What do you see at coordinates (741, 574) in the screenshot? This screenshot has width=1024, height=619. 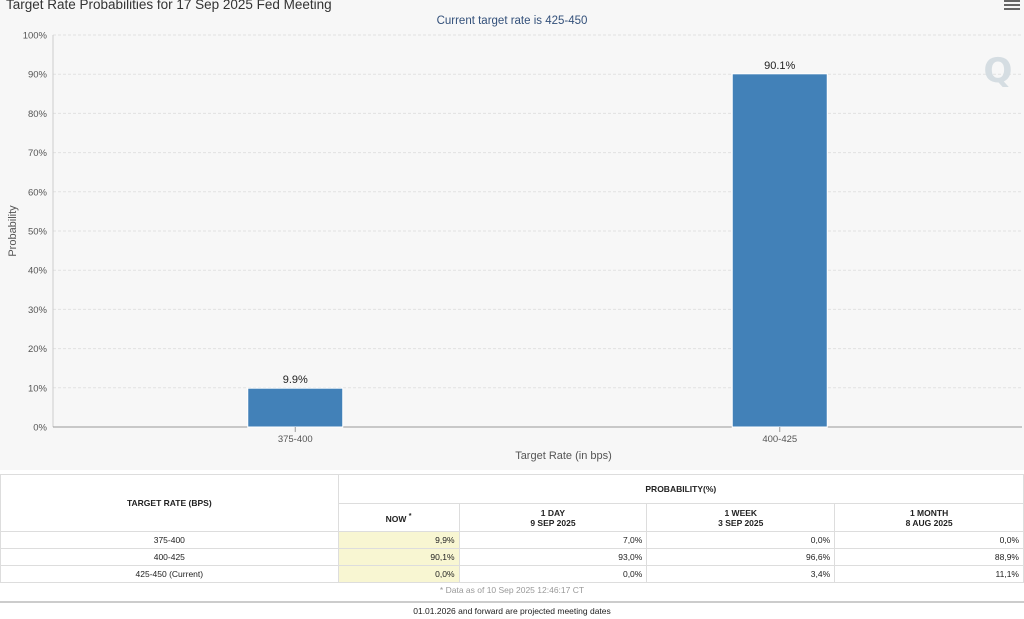 I see `probability-1-week-cell: 3,4%` at bounding box center [741, 574].